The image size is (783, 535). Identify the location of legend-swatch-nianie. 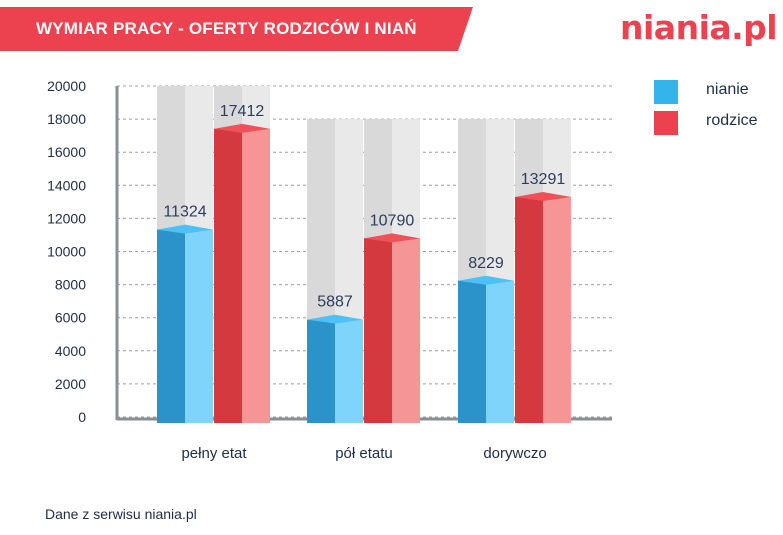
(666, 92).